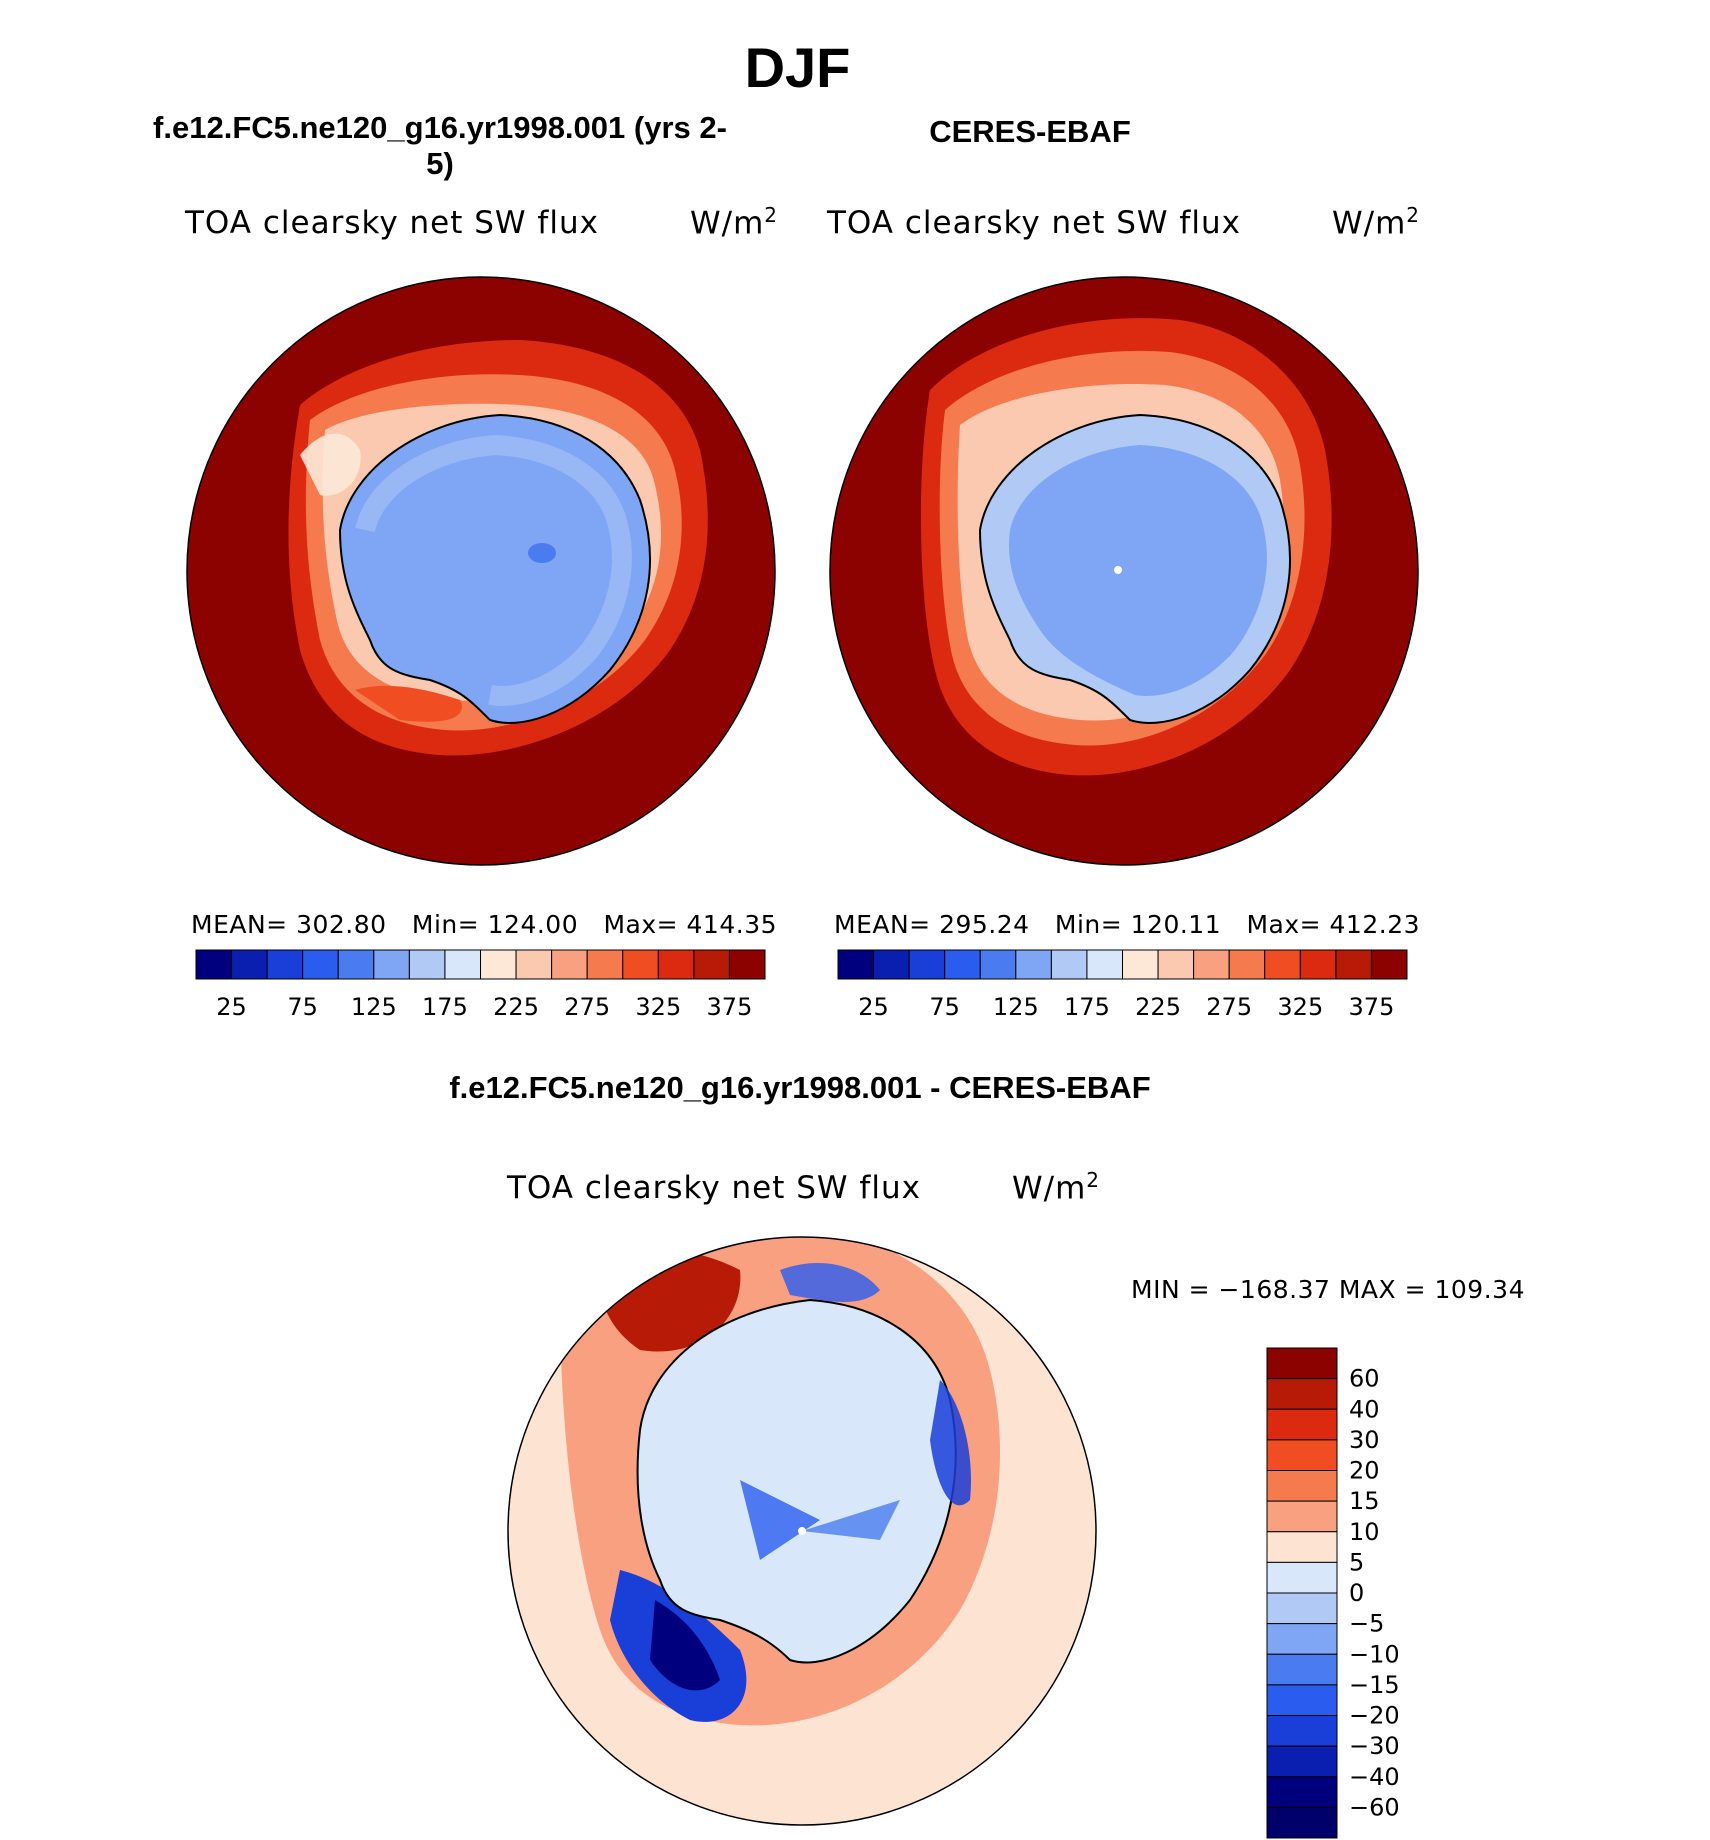 Image resolution: width=1710 pixels, height=1840 pixels. I want to click on panel-1-units: W/m2, so click(734, 222).